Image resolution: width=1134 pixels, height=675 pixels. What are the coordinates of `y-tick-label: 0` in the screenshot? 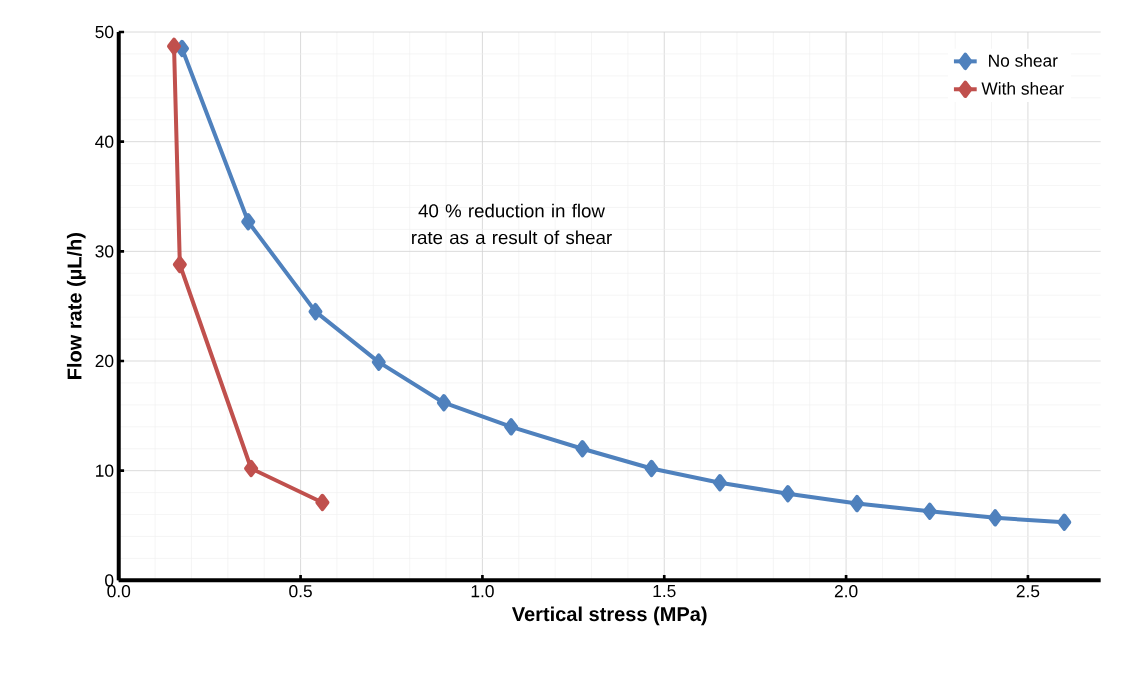 It's located at (109, 580).